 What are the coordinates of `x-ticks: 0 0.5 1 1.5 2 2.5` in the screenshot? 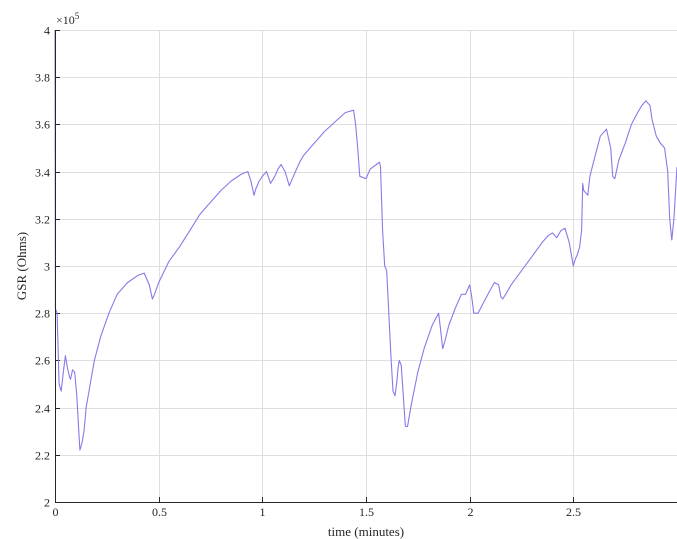 It's located at (317, 508).